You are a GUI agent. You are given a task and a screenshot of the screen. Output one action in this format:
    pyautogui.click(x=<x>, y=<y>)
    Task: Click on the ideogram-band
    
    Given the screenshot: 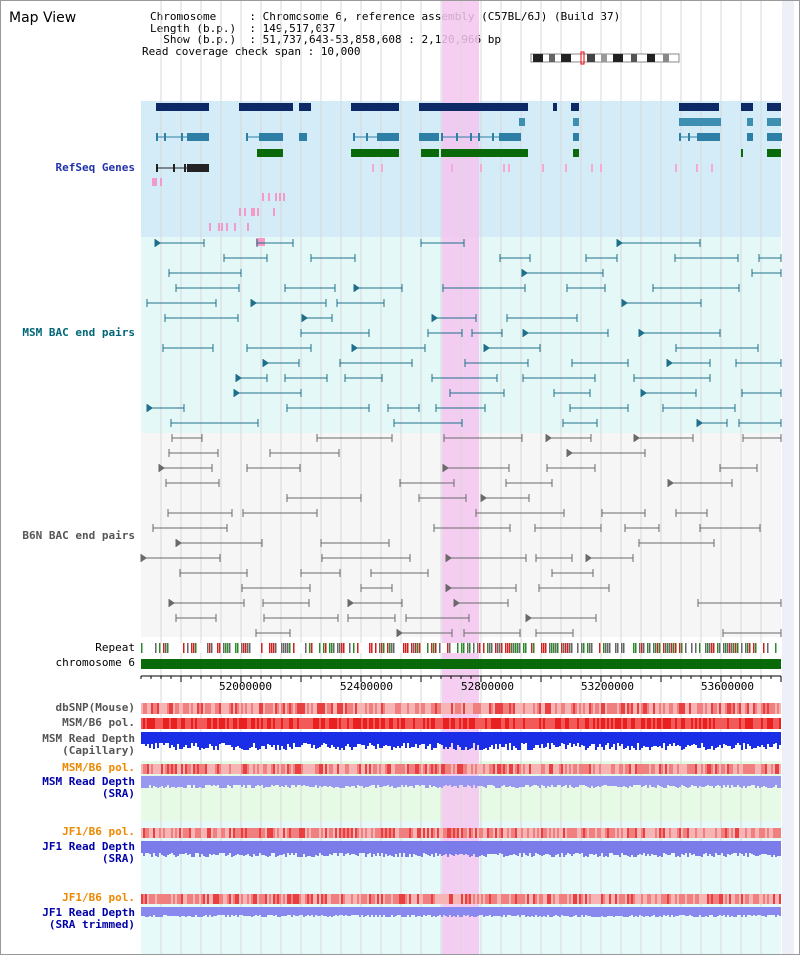 What is the action you would take?
    pyautogui.click(x=618, y=58)
    